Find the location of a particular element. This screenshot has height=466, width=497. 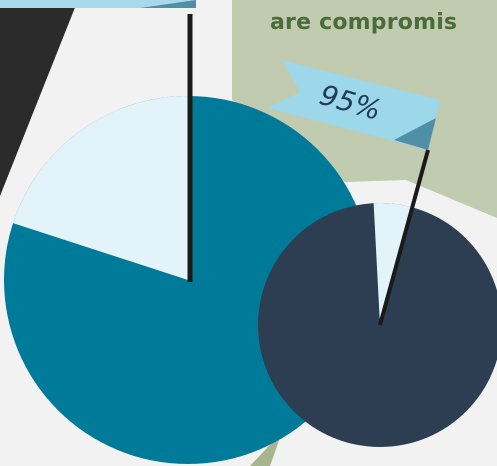

heading-fragment: are compromis is located at coordinates (364, 22).